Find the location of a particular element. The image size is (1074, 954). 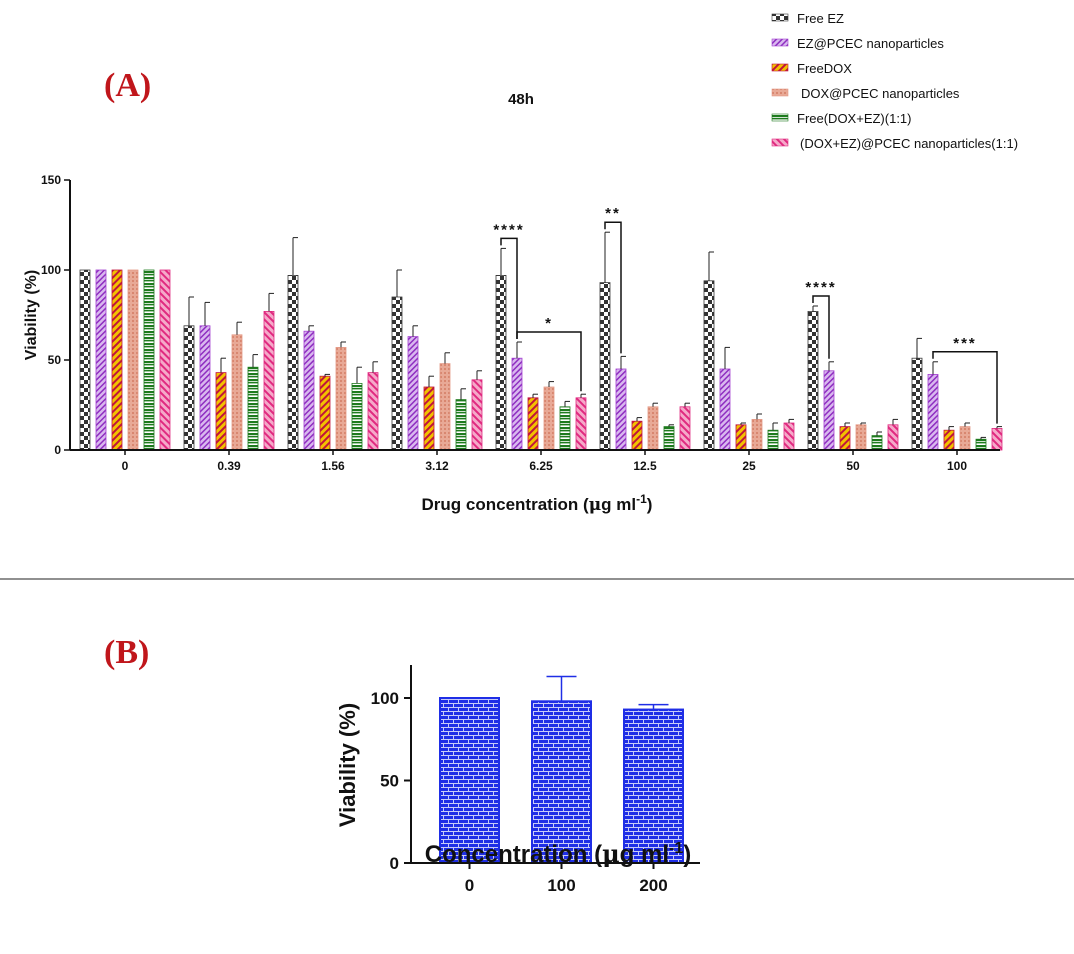

chart-a-xlabel-unit: g ml is located at coordinates (618, 504).